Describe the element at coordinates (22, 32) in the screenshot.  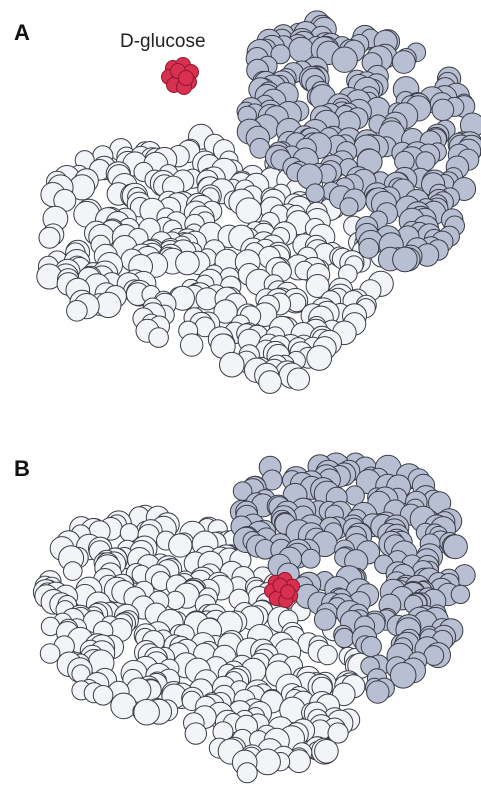
I see `panel-a-label: A` at that location.